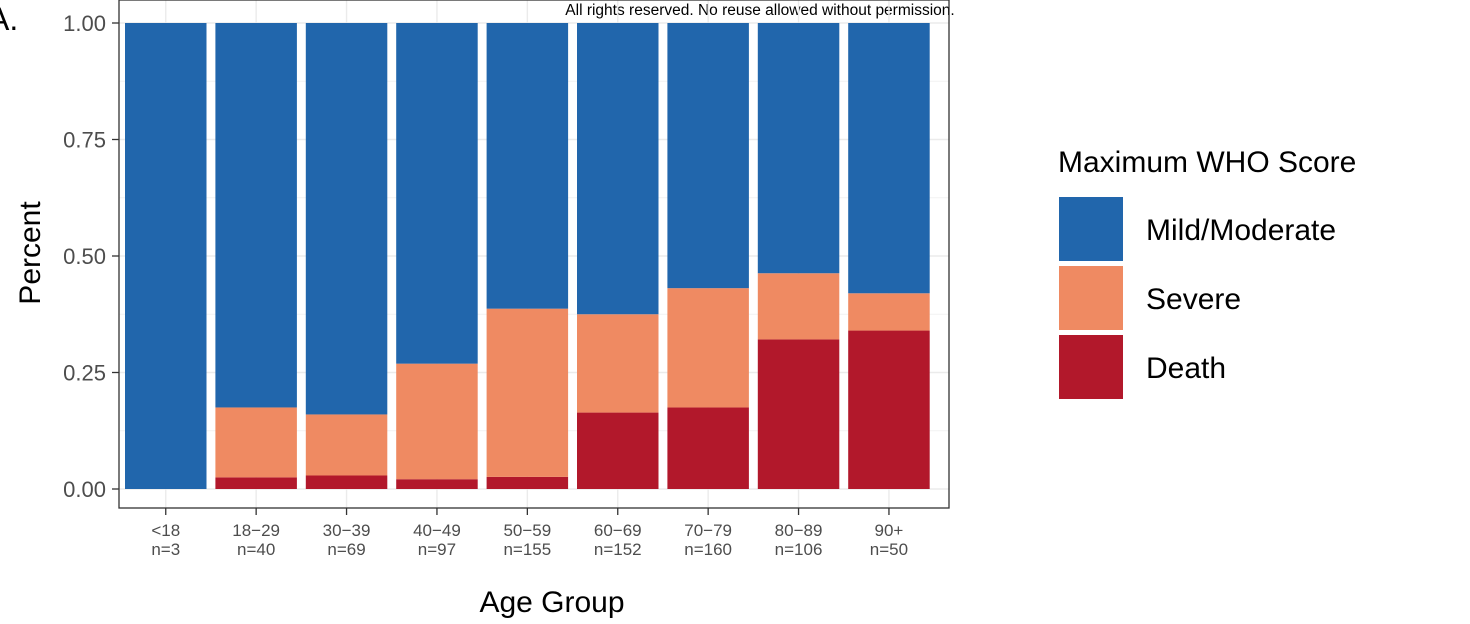 The height and width of the screenshot is (624, 1470). I want to click on x-tick-label: 90+, so click(889, 530).